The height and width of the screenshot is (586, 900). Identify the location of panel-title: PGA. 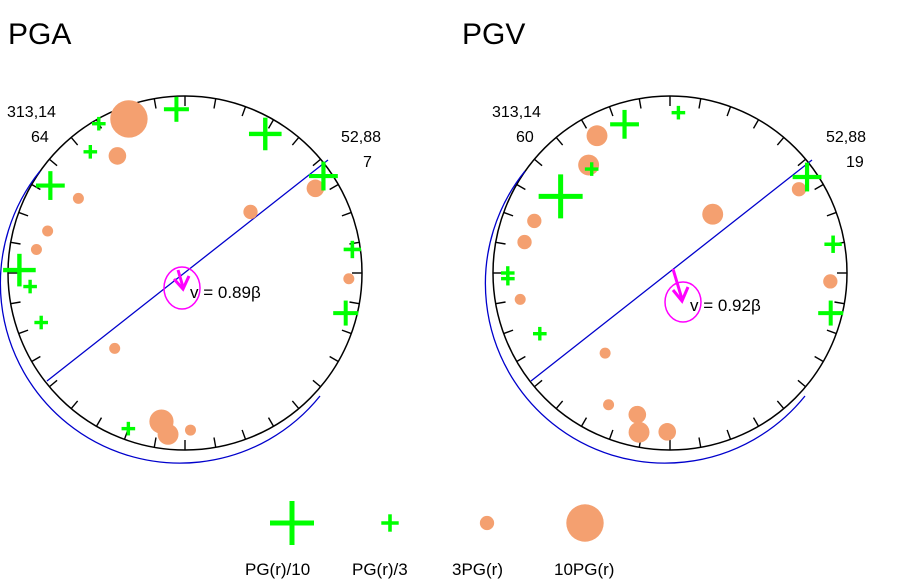
(39, 34).